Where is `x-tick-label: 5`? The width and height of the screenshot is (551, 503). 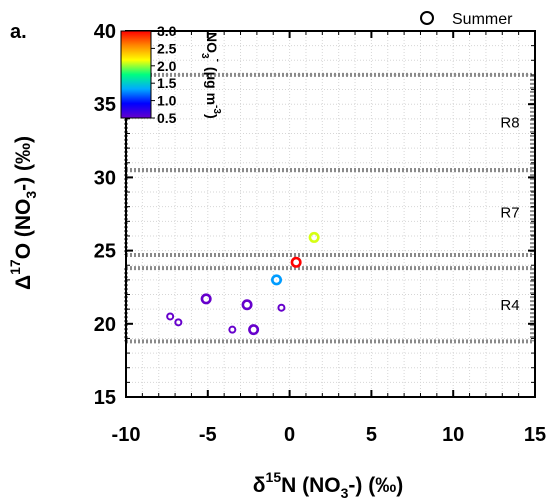 x-tick-label: 5 is located at coordinates (371, 435).